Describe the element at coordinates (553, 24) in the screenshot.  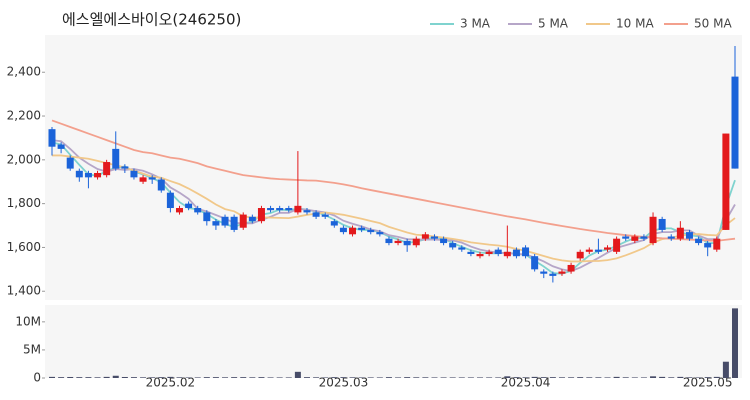
I see `legend-label: 5 MA` at that location.